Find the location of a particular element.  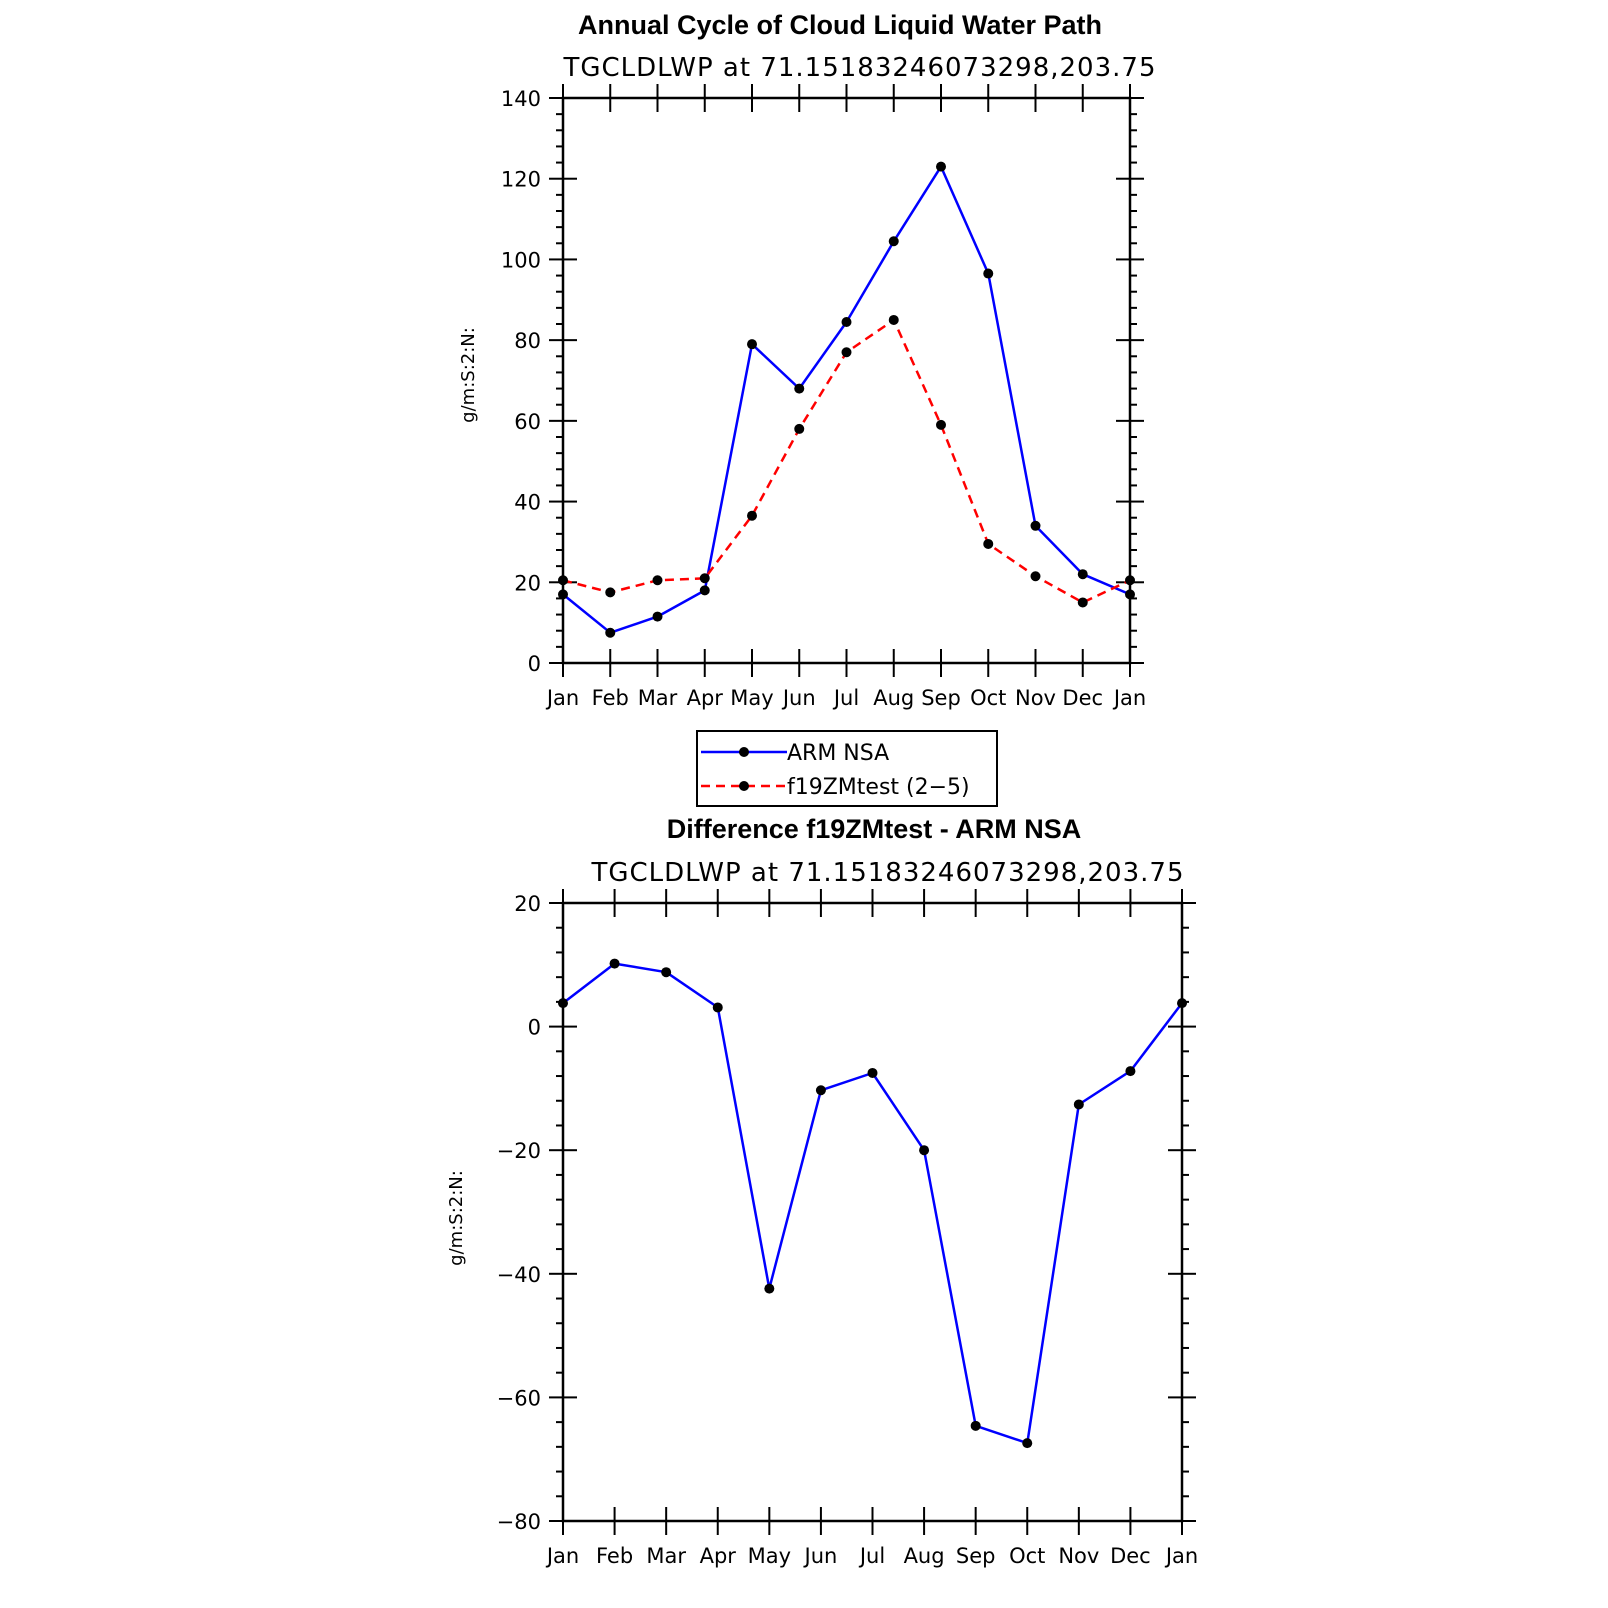

legend-label-f19zmtest: f19ZMtest (2−5) is located at coordinates (878, 787).